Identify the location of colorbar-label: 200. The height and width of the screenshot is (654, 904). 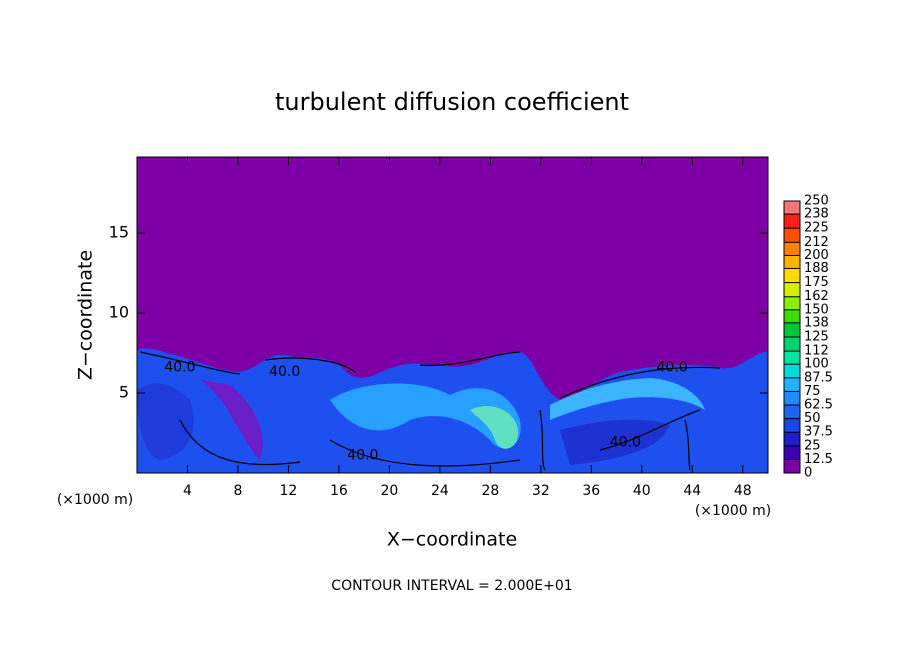
(816, 255).